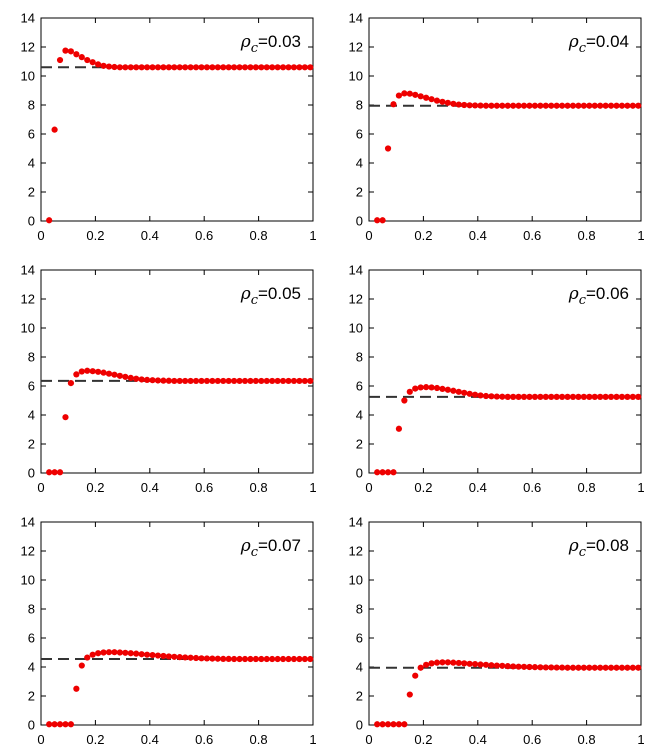 The image size is (661, 754). What do you see at coordinates (255, 48) in the screenshot?
I see `label-subscript: c` at bounding box center [255, 48].